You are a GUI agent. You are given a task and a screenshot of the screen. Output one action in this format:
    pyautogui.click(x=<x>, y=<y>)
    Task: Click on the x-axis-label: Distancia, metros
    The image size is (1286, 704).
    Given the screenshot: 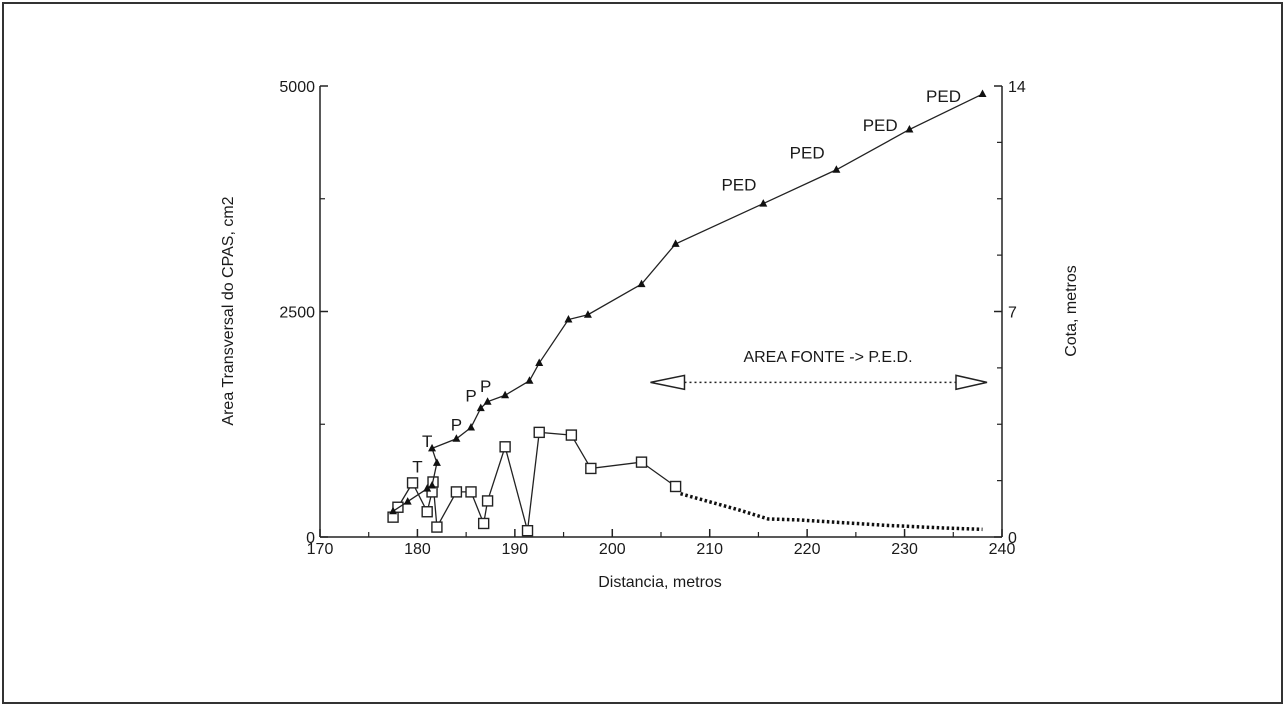 What is the action you would take?
    pyautogui.click(x=660, y=582)
    